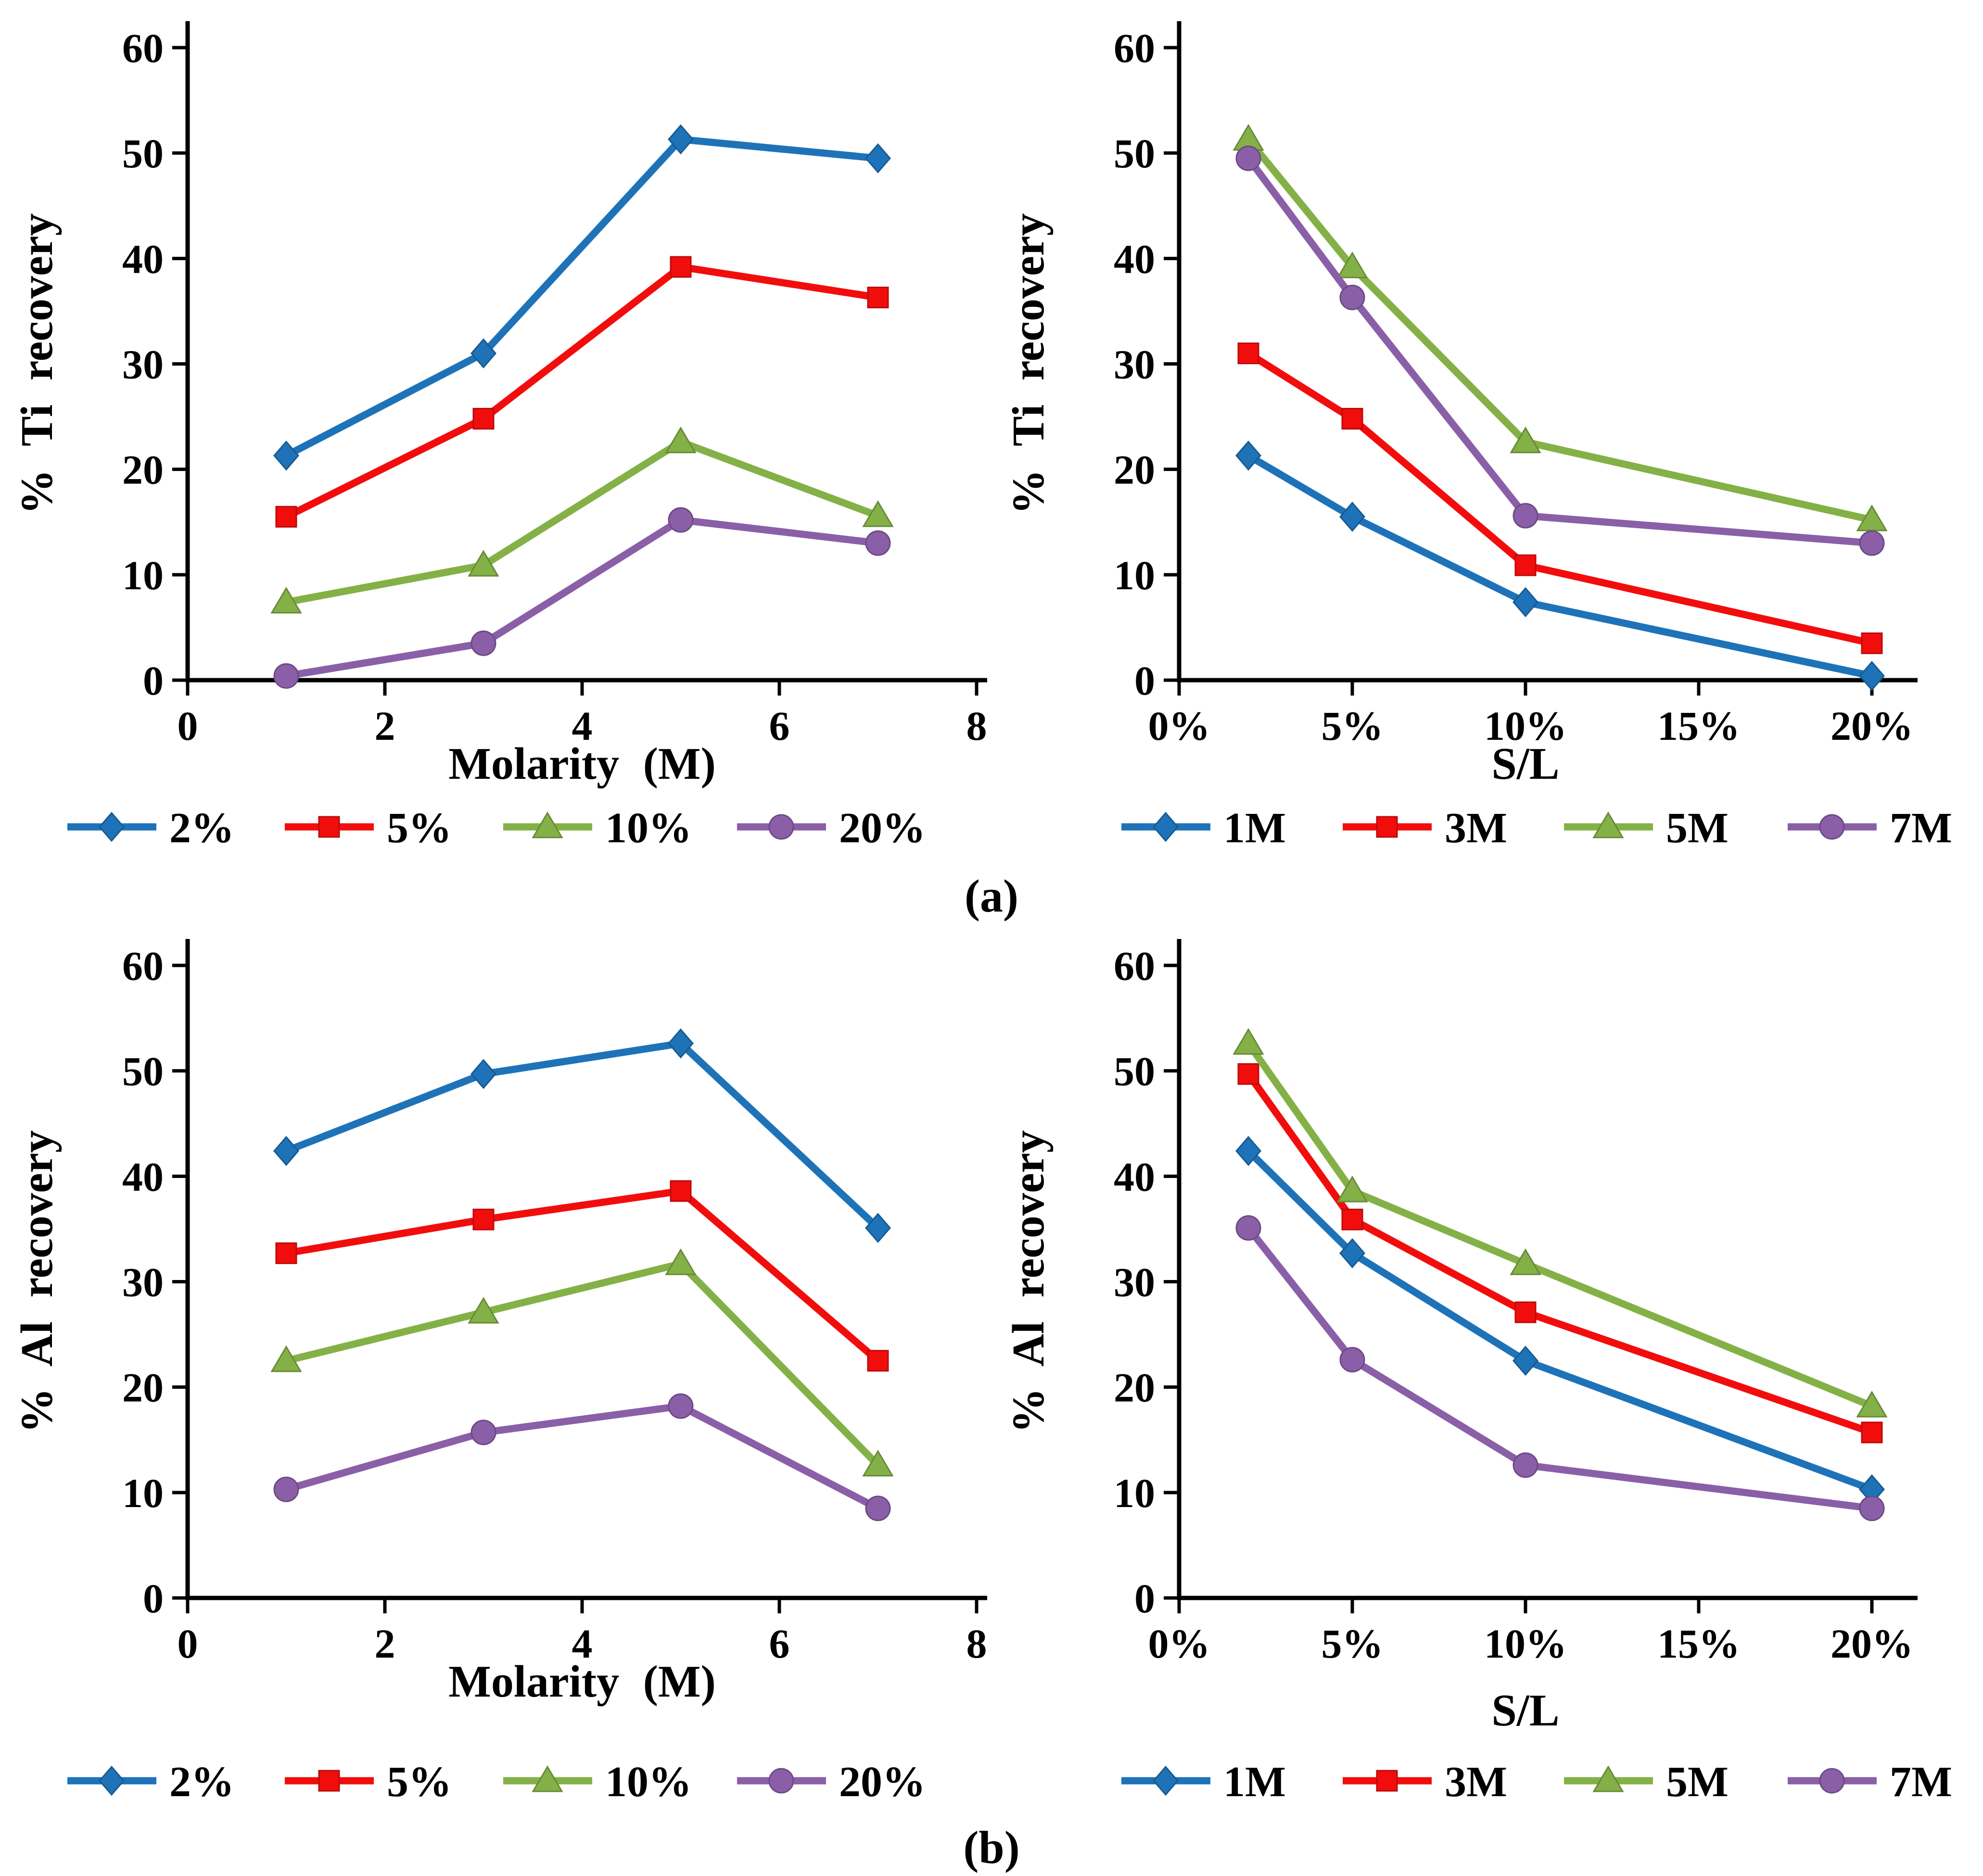 The image size is (1983, 1876). What do you see at coordinates (385, 1644) in the screenshot?
I see `x-tick-label: 2` at bounding box center [385, 1644].